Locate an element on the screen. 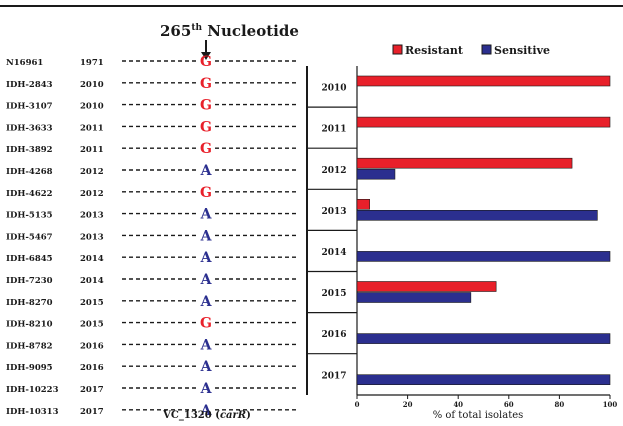  nucleotide-title-number: 265 is located at coordinates (175, 31).